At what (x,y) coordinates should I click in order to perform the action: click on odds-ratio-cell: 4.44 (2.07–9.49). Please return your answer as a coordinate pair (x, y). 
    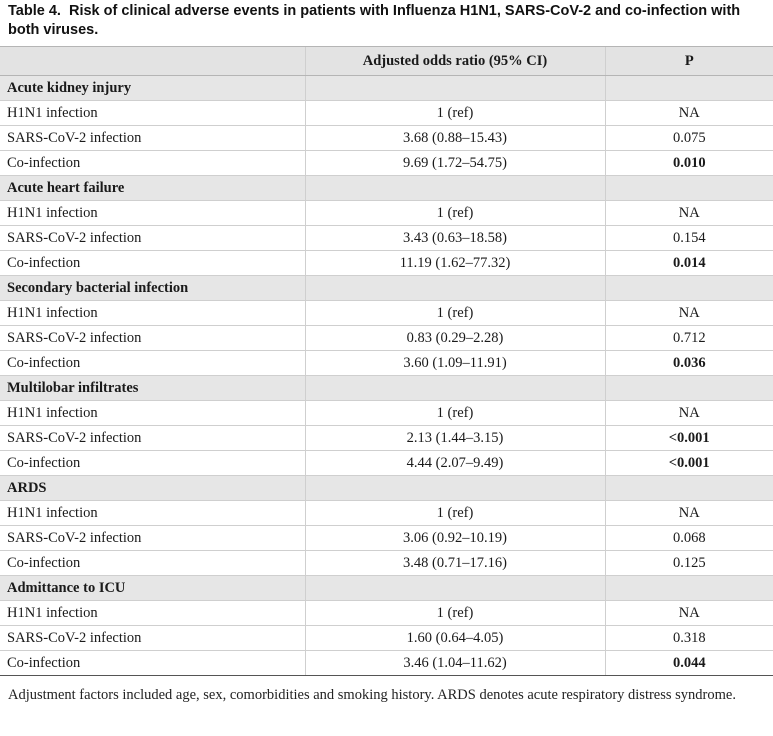
    Looking at the image, I should click on (454, 463).